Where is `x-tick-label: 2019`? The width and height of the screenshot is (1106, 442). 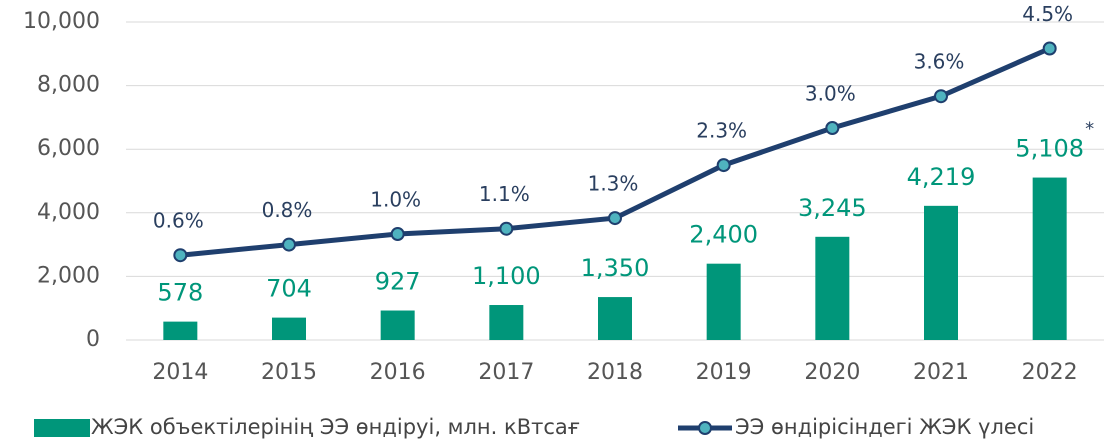
x-tick-label: 2019 is located at coordinates (724, 372).